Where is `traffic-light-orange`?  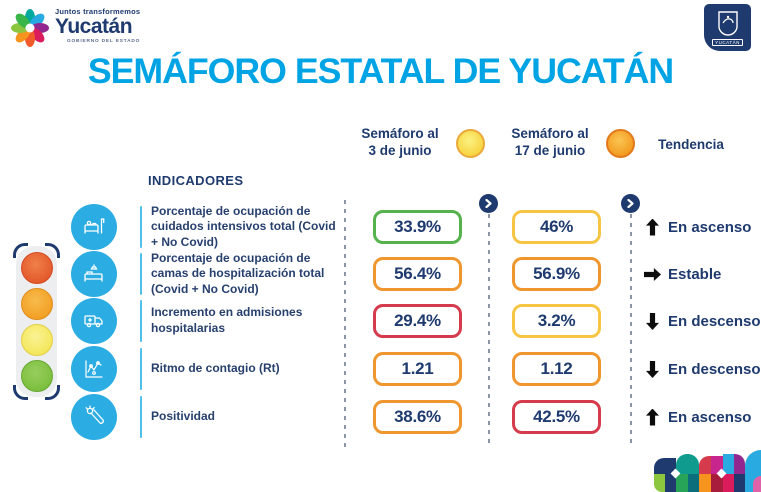 traffic-light-orange is located at coordinates (36, 303).